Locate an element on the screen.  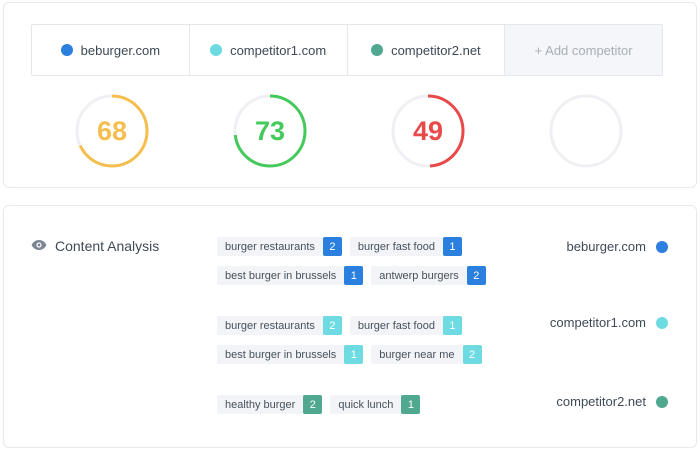
keyword-tag: quick lunch 1 is located at coordinates (375, 404).